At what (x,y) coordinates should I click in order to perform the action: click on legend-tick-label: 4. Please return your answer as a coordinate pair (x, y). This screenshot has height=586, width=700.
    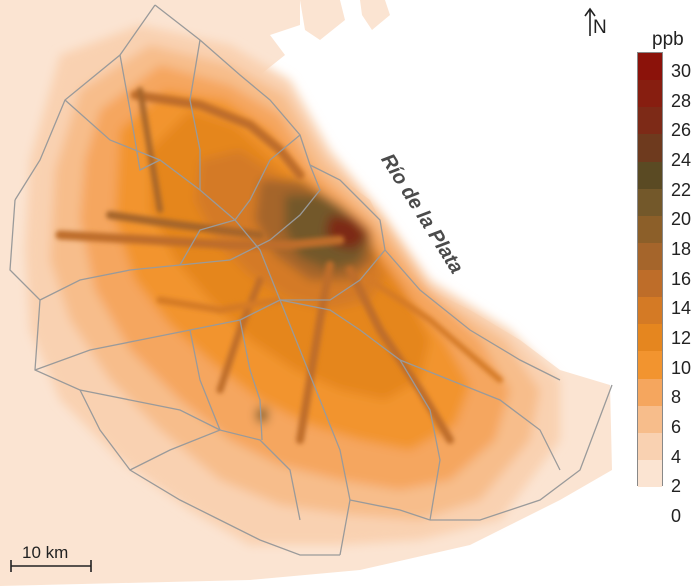
    Looking at the image, I should click on (676, 456).